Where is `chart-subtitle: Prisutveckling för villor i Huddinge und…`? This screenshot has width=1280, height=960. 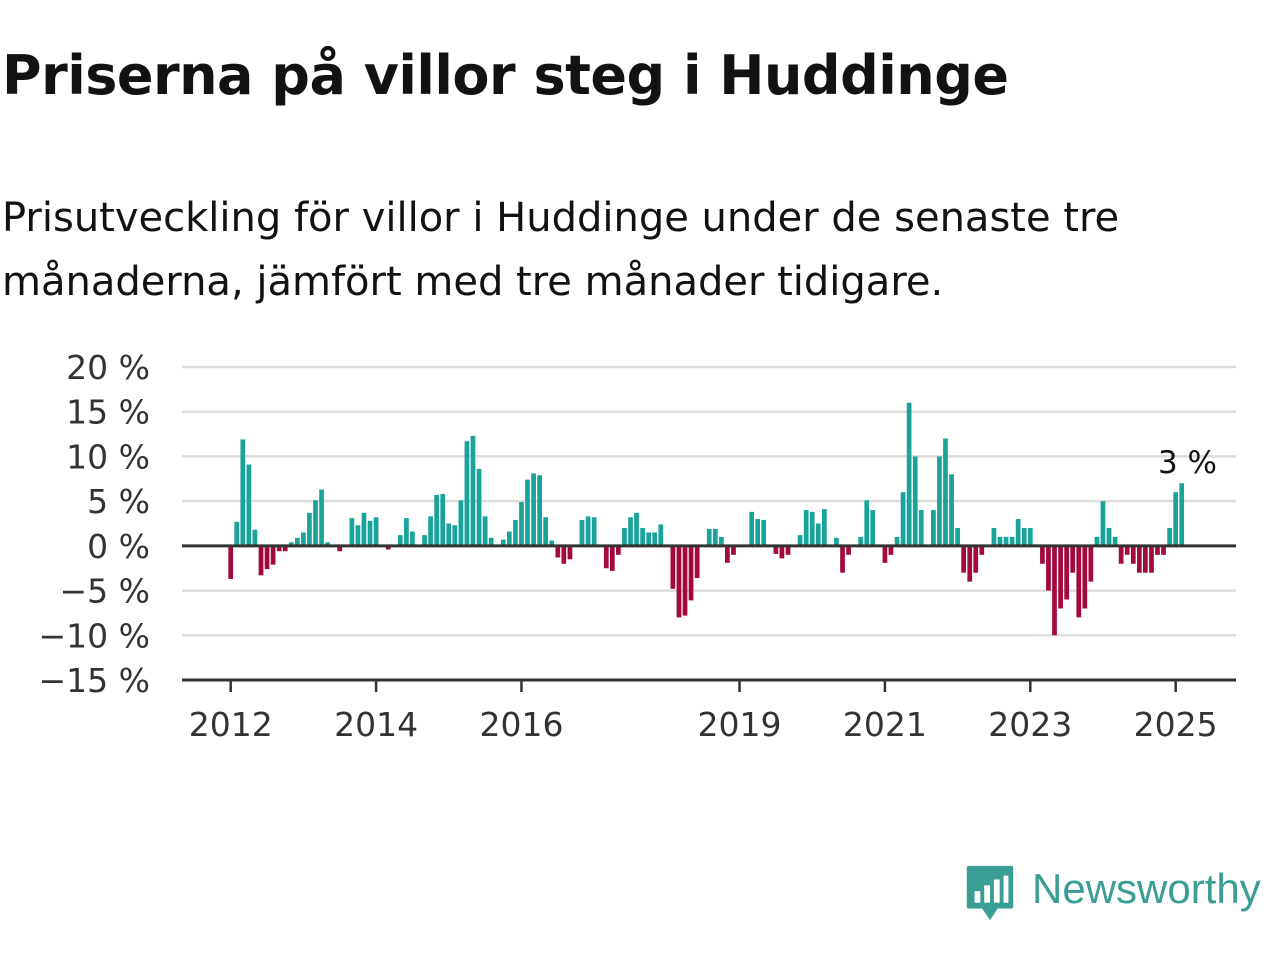 chart-subtitle: Prisutveckling för villor i Huddinge und… is located at coordinates (561, 250).